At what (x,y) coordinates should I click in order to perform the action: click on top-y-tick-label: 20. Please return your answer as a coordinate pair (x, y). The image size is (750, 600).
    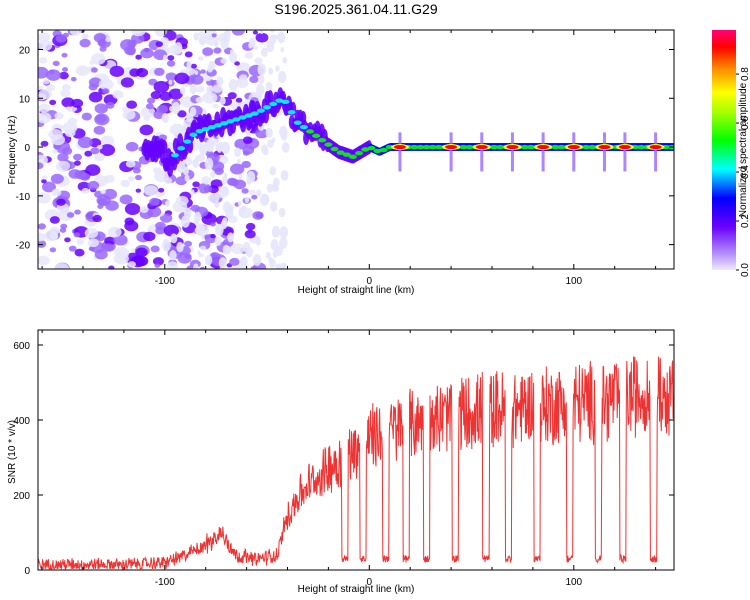
    Looking at the image, I should click on (25, 51).